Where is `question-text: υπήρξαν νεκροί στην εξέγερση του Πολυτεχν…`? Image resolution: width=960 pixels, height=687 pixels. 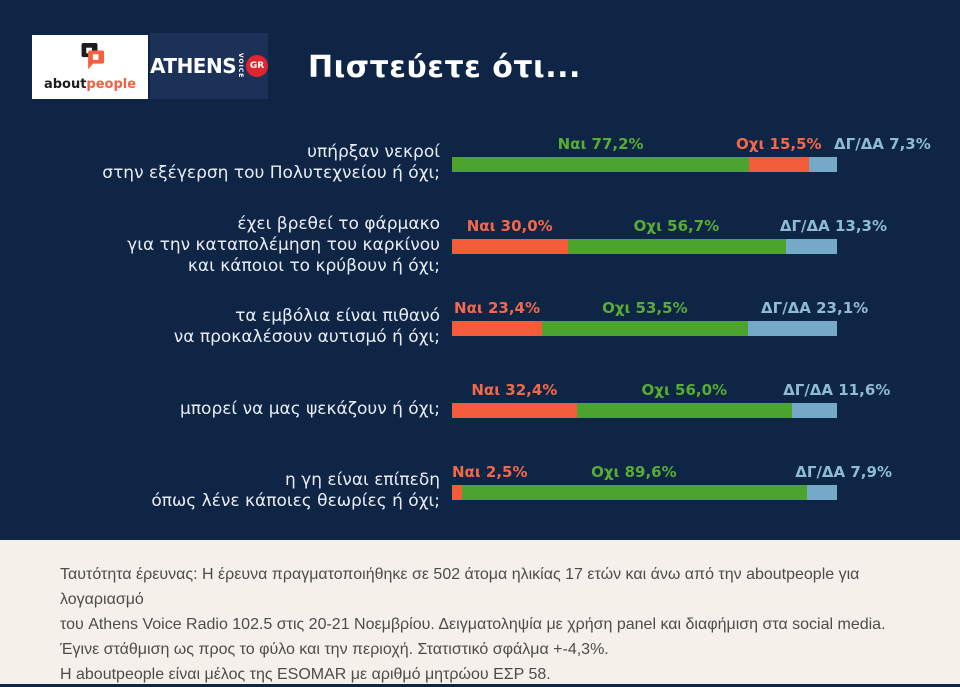 question-text: υπήρξαν νεκροί στην εξέγερση του Πολυτεχν… is located at coordinates (220, 163).